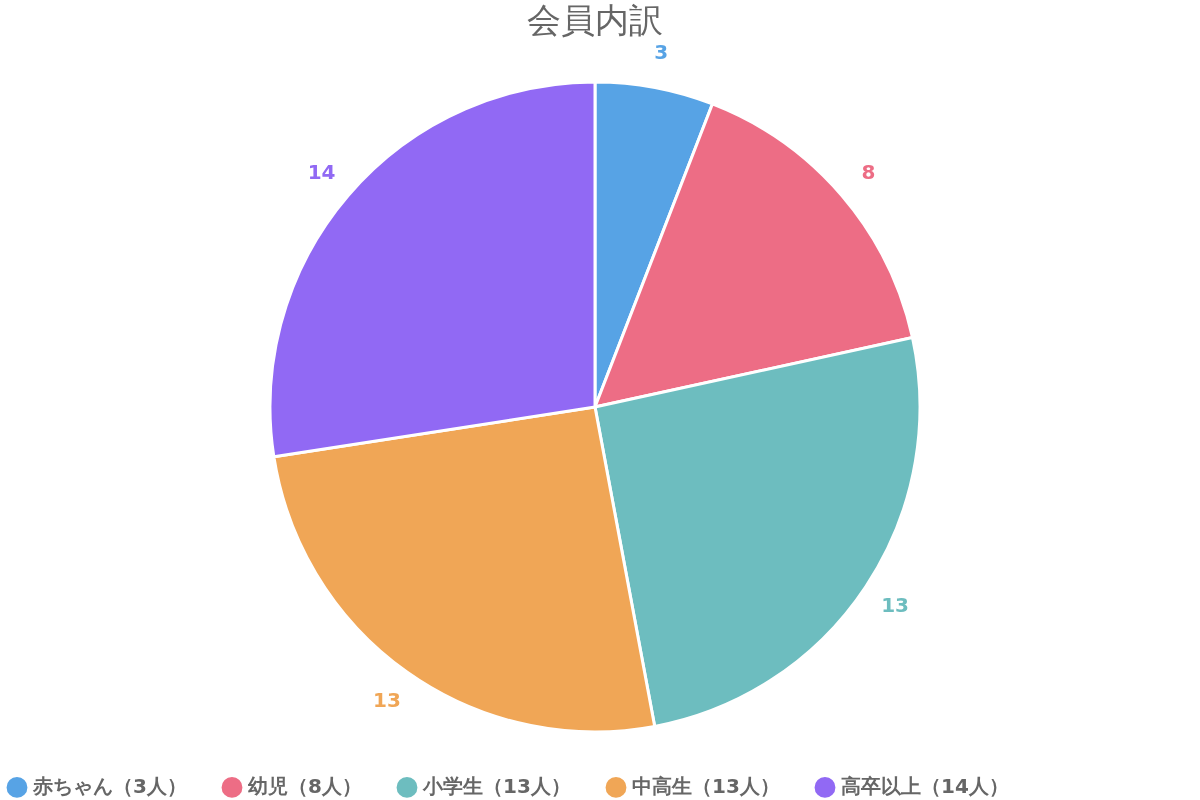 The height and width of the screenshot is (800, 1200). Describe the element at coordinates (496, 786) in the screenshot. I see `legend-label: 小学生（13人）` at that location.